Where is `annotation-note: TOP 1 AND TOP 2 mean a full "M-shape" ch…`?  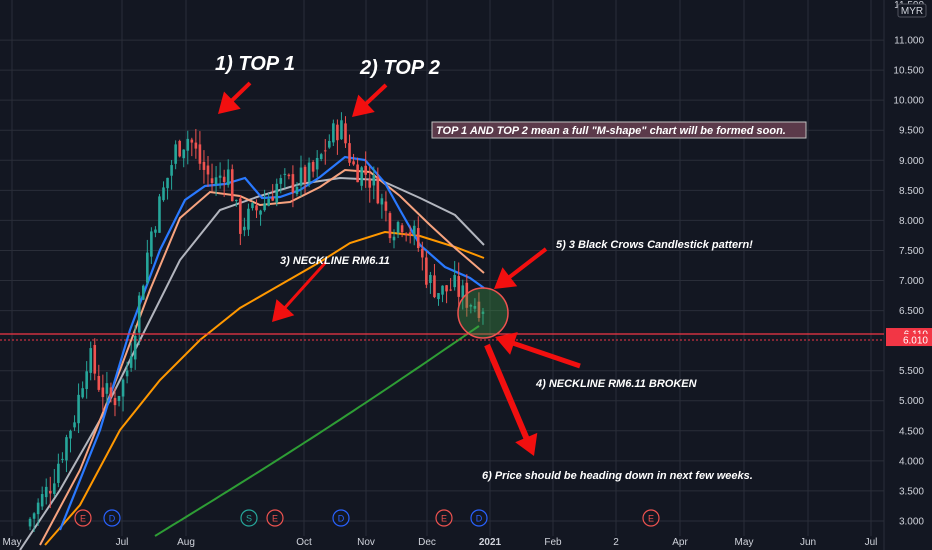
annotation-note: TOP 1 AND TOP 2 mean a full "M-shape" ch… is located at coordinates (619, 130).